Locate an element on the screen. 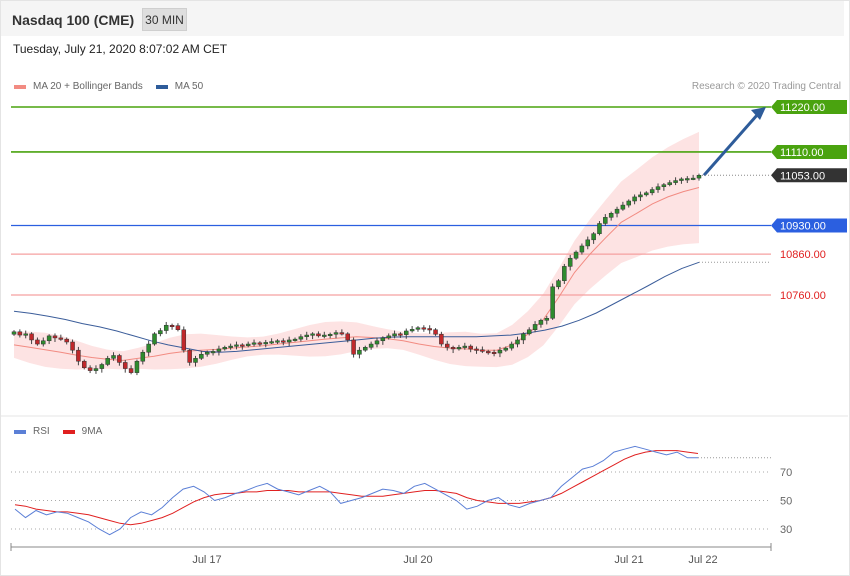  rsi-legend: RSI 9MA is located at coordinates (58, 431).